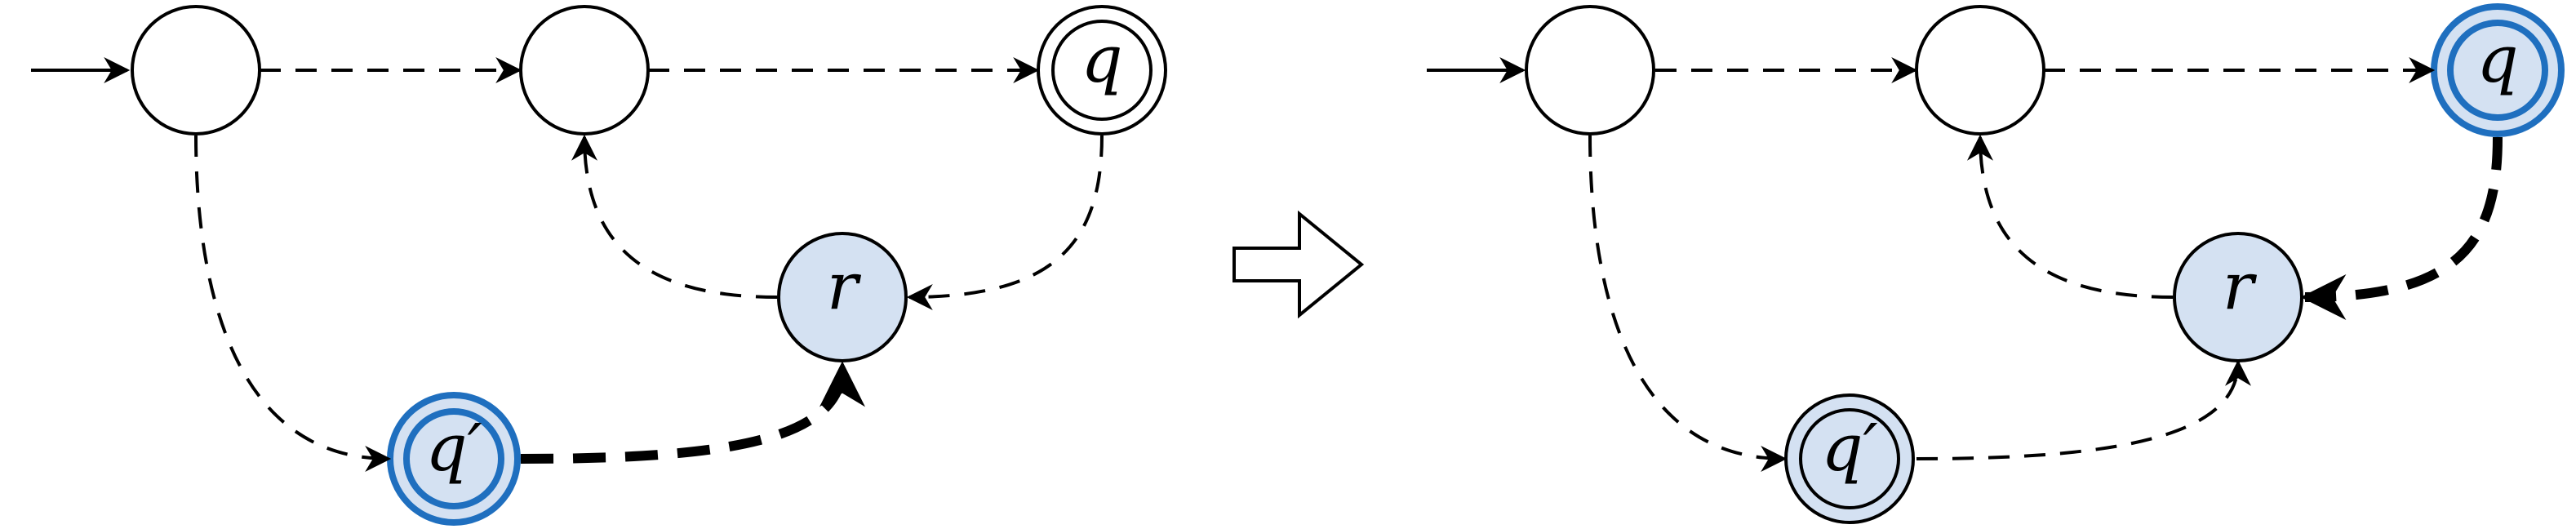 This screenshot has width=2576, height=529. I want to click on edge-r-to-middle, so click(674, 216).